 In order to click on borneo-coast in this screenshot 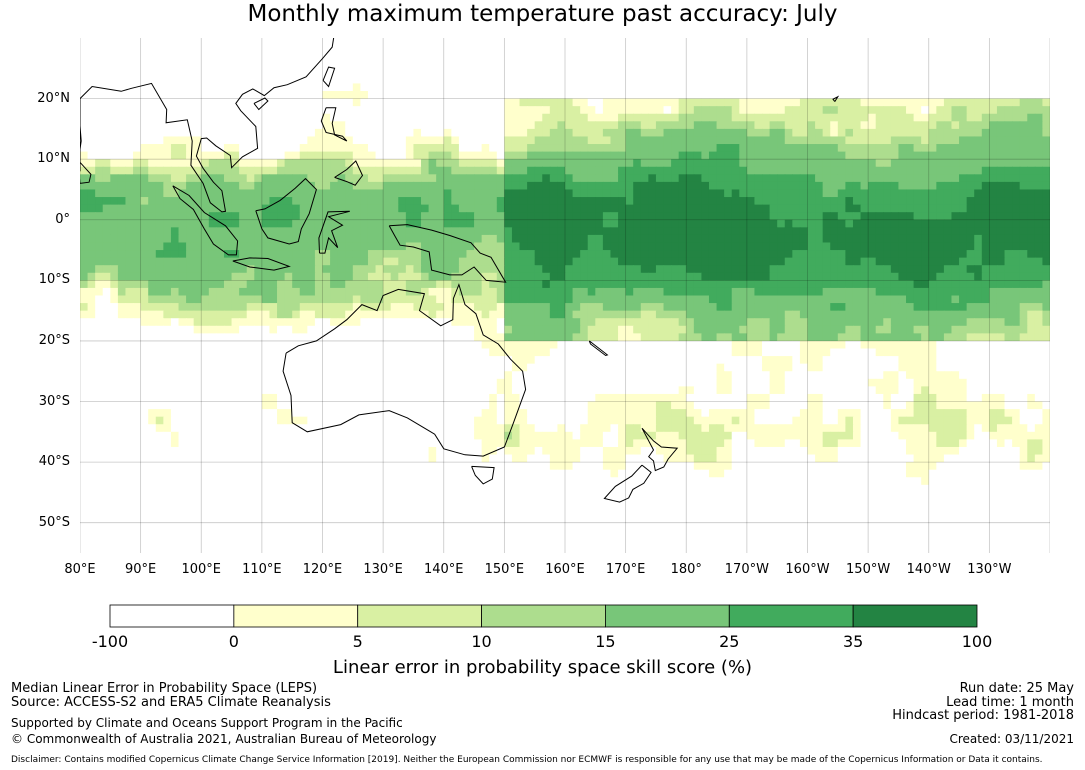, I will do `click(286, 211)`.